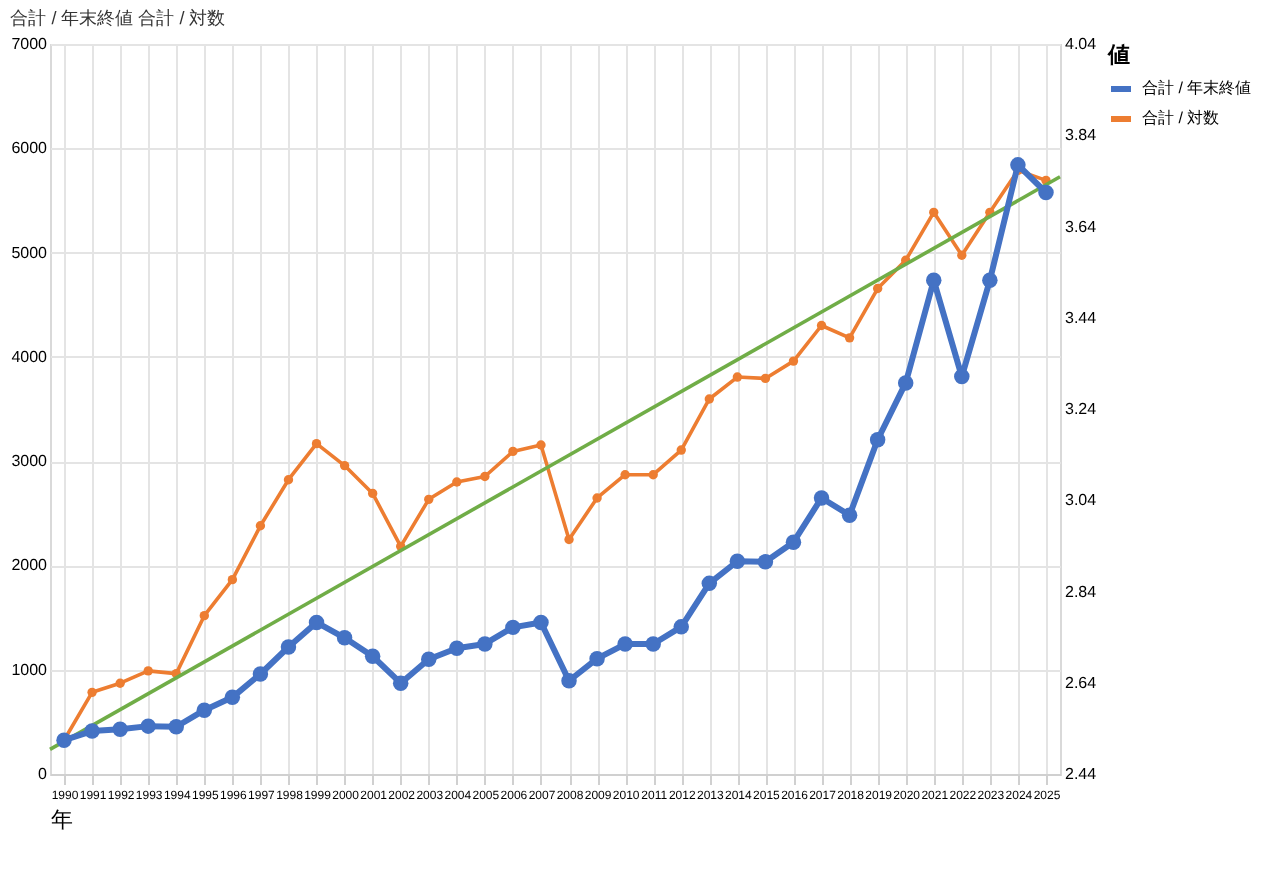 The height and width of the screenshot is (894, 1280). I want to click on y-tick-label: 6000, so click(30, 148).